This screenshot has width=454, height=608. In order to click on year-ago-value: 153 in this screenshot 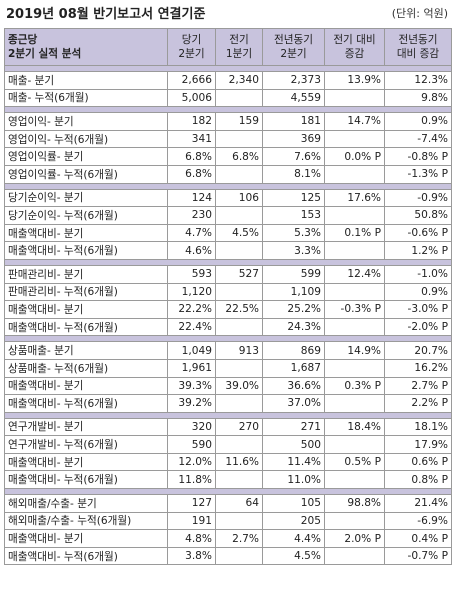, I will do `click(293, 215)`.